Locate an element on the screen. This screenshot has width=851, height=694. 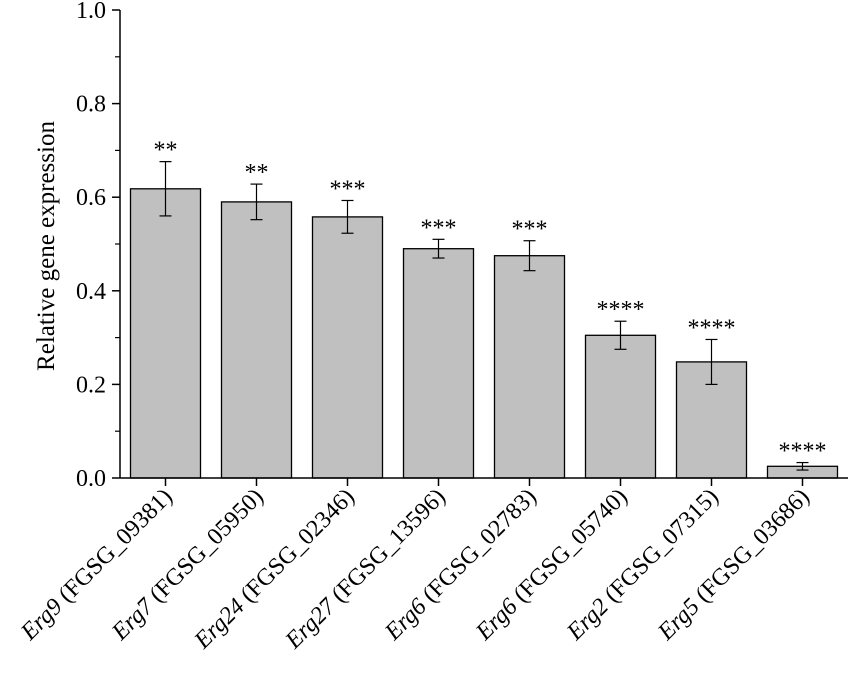
y-tick-label: 1.0 is located at coordinates (91, 12).